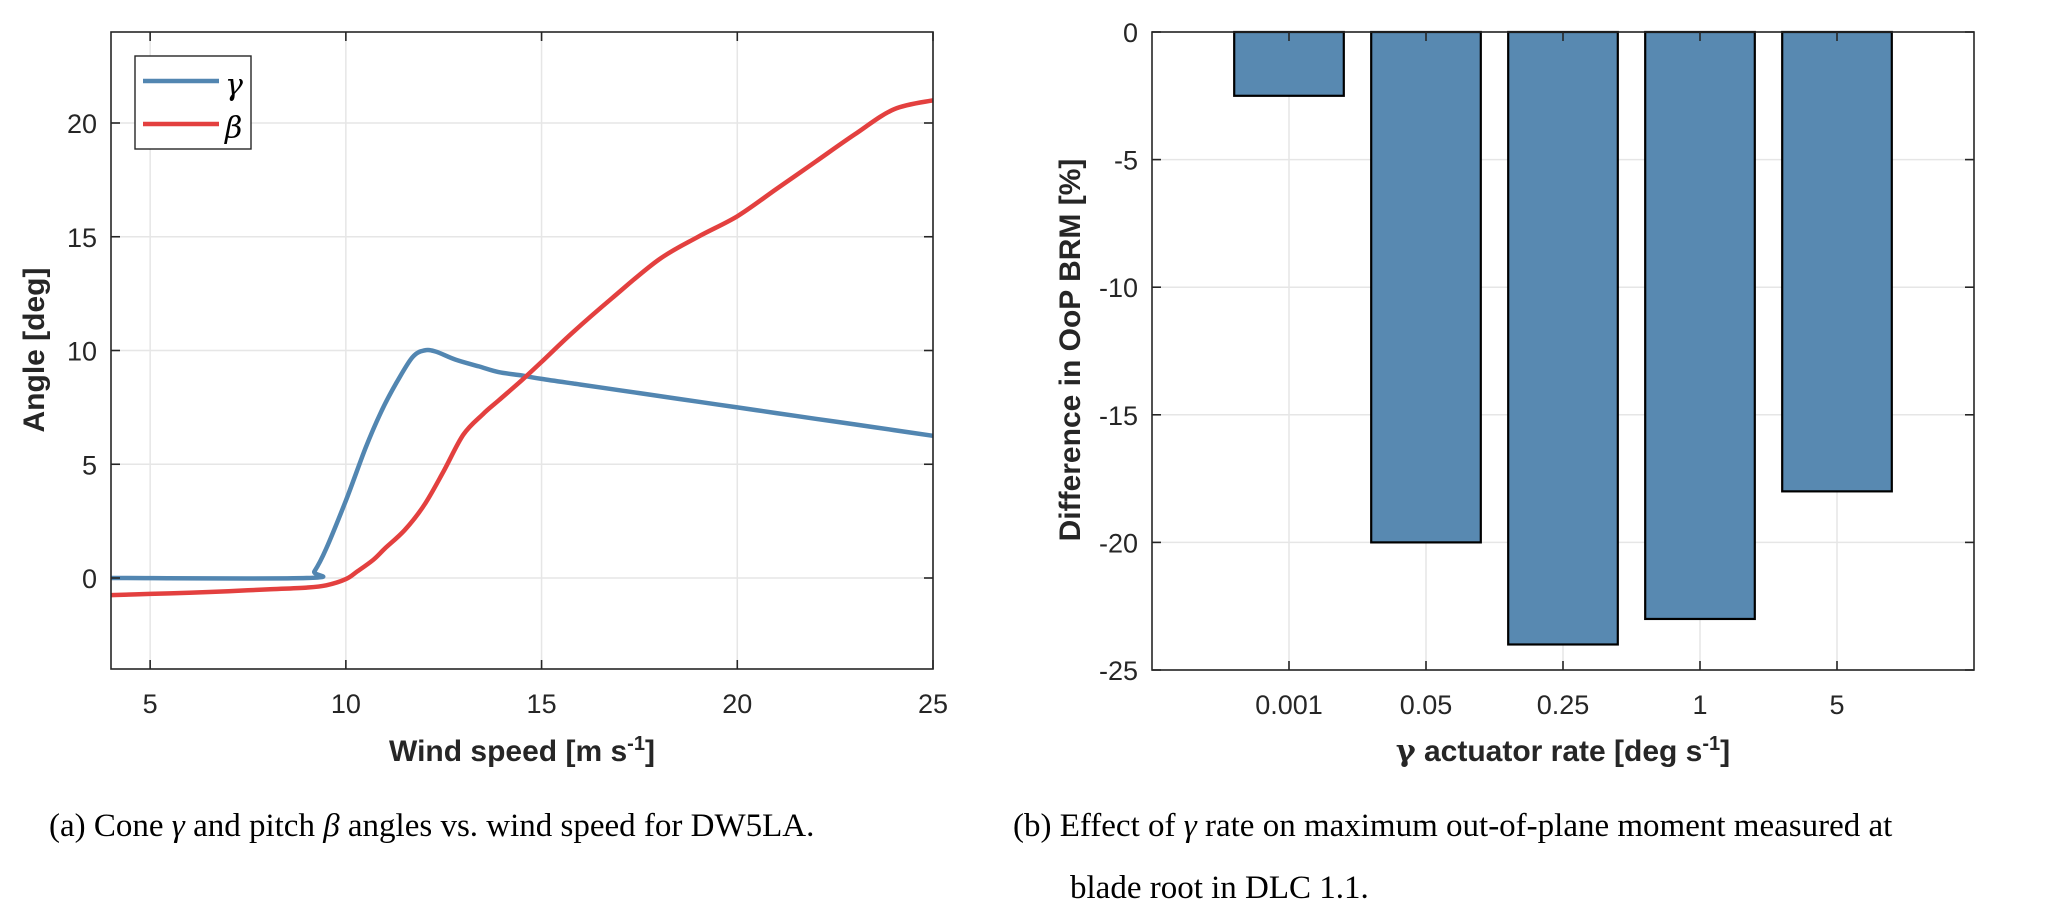  What do you see at coordinates (1118, 416) in the screenshot?
I see `y-tick-label: -15` at bounding box center [1118, 416].